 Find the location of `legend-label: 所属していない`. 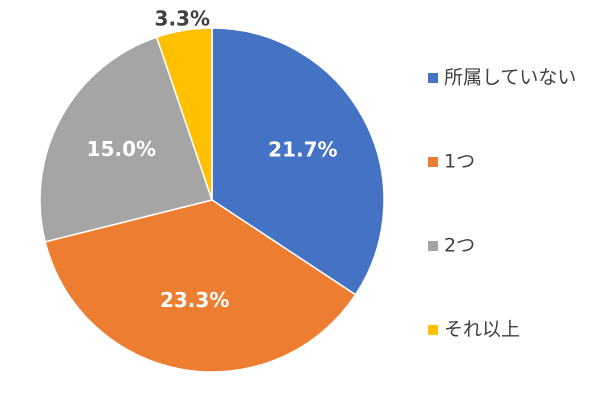

legend-label: 所属していない is located at coordinates (510, 78).